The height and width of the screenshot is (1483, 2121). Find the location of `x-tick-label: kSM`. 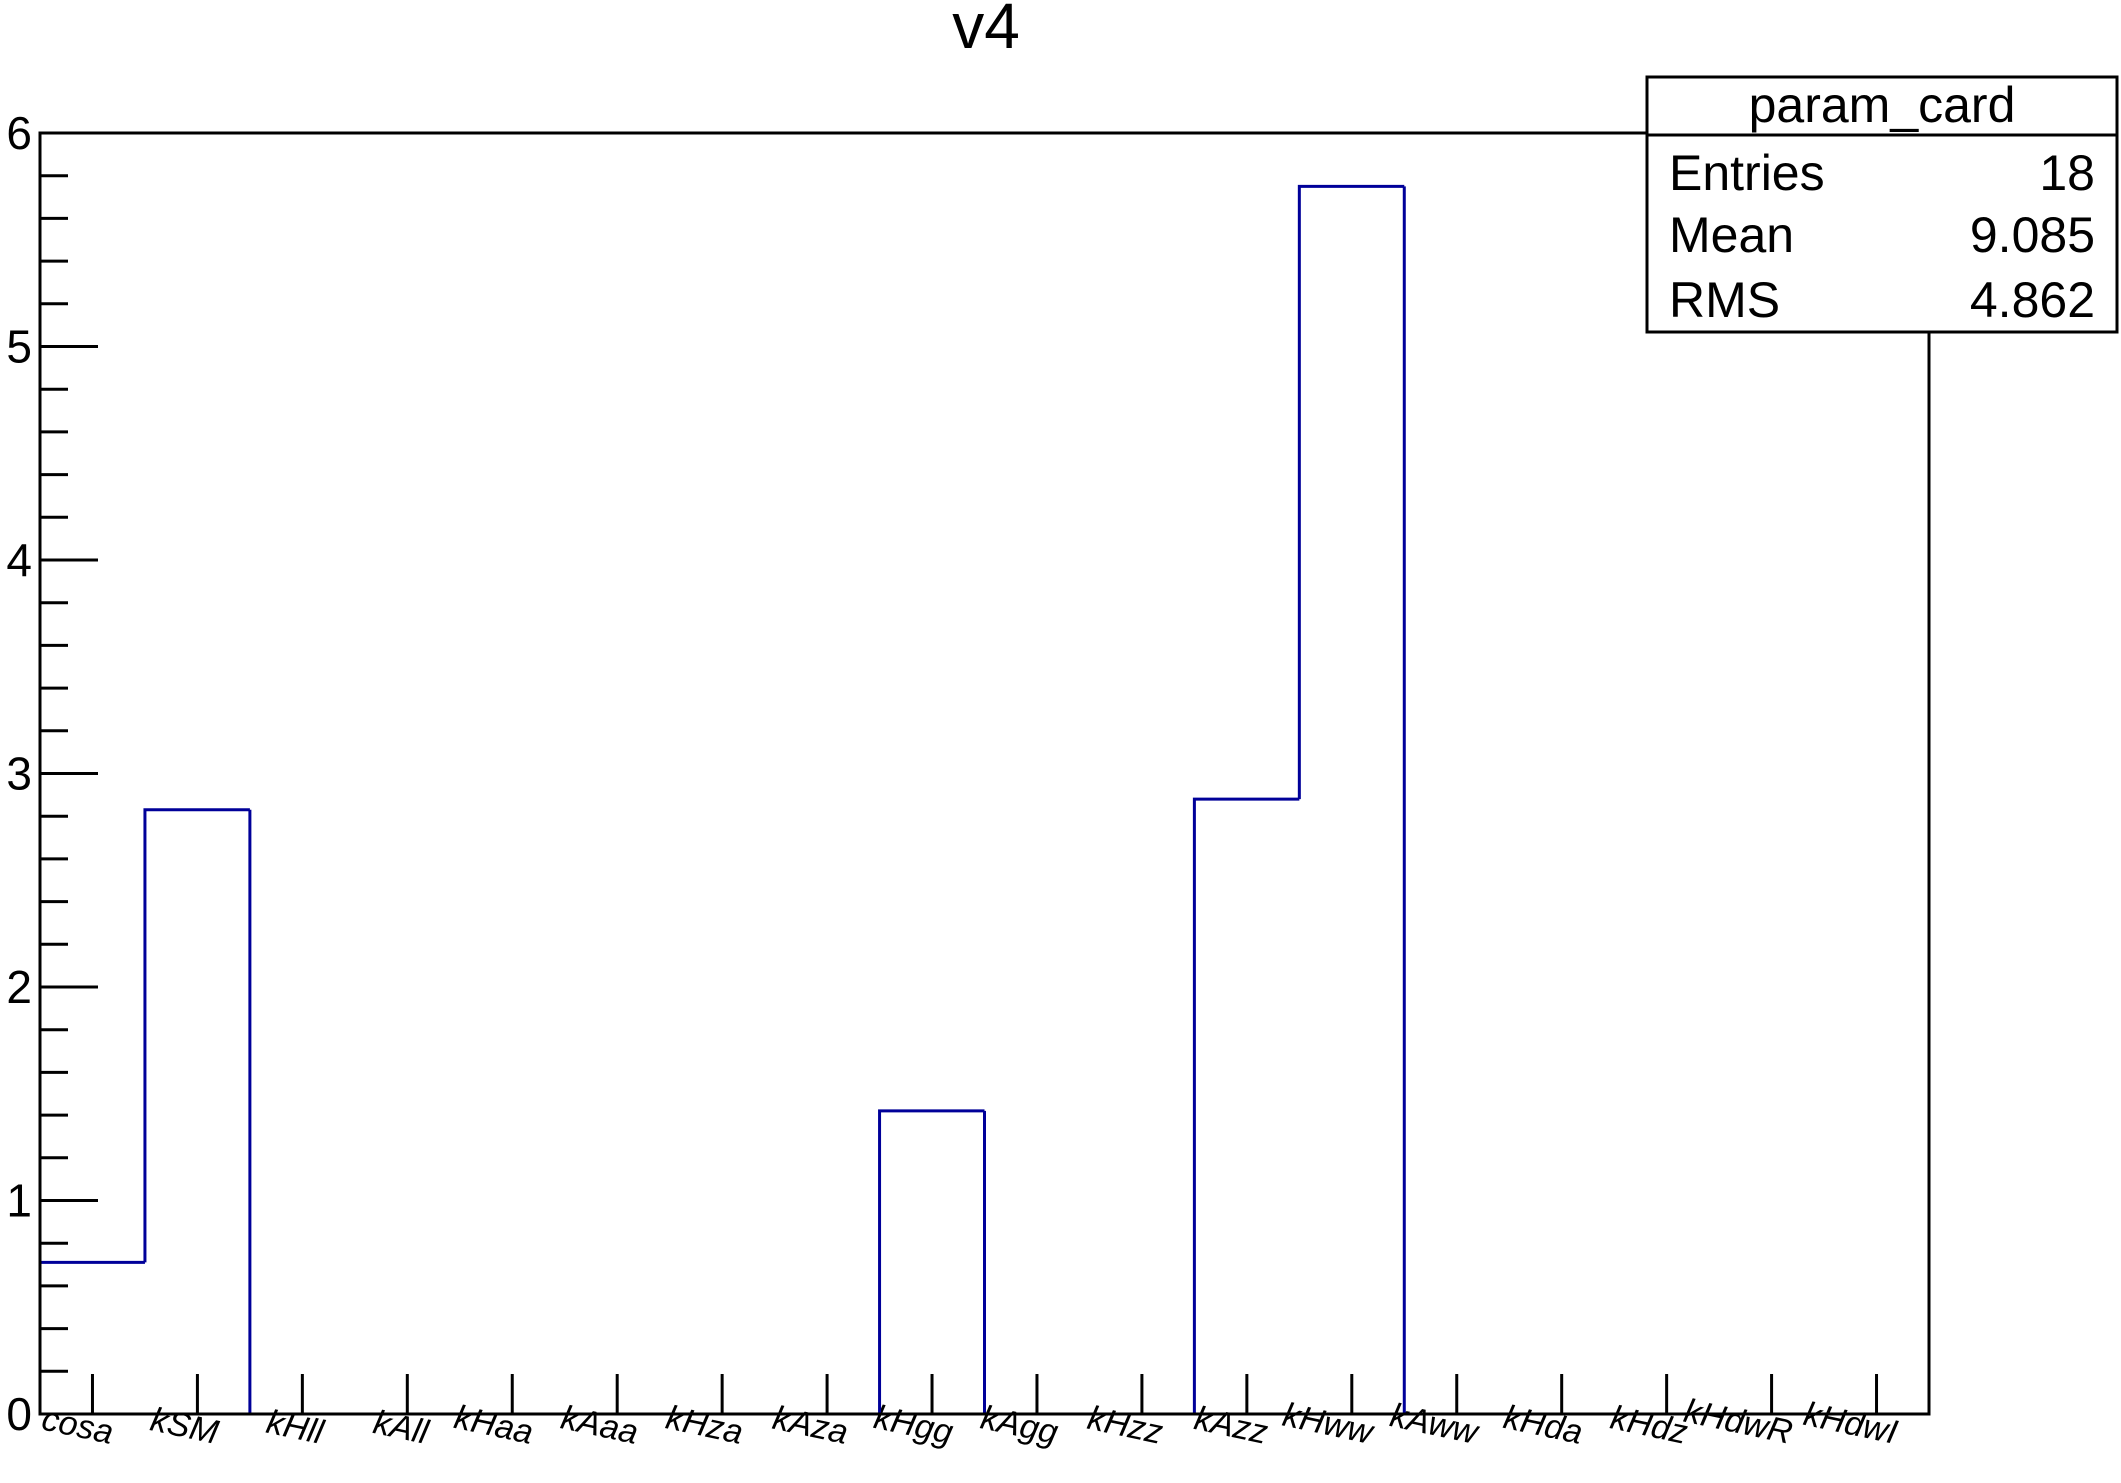

x-tick-label: kSM is located at coordinates (184, 1426).